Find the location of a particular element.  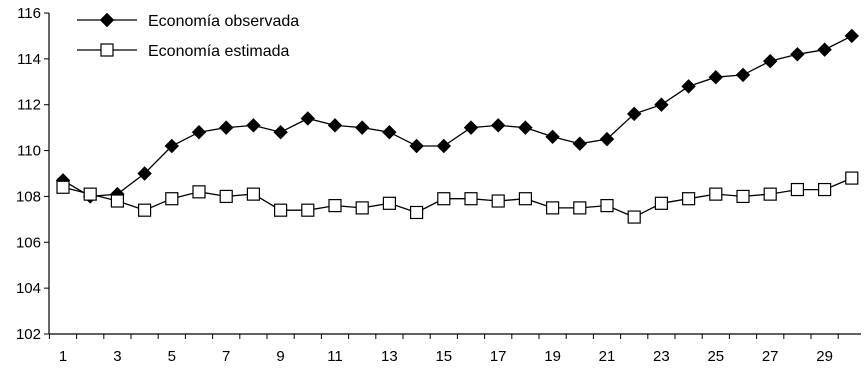

x-tick-label: 27 is located at coordinates (770, 356).